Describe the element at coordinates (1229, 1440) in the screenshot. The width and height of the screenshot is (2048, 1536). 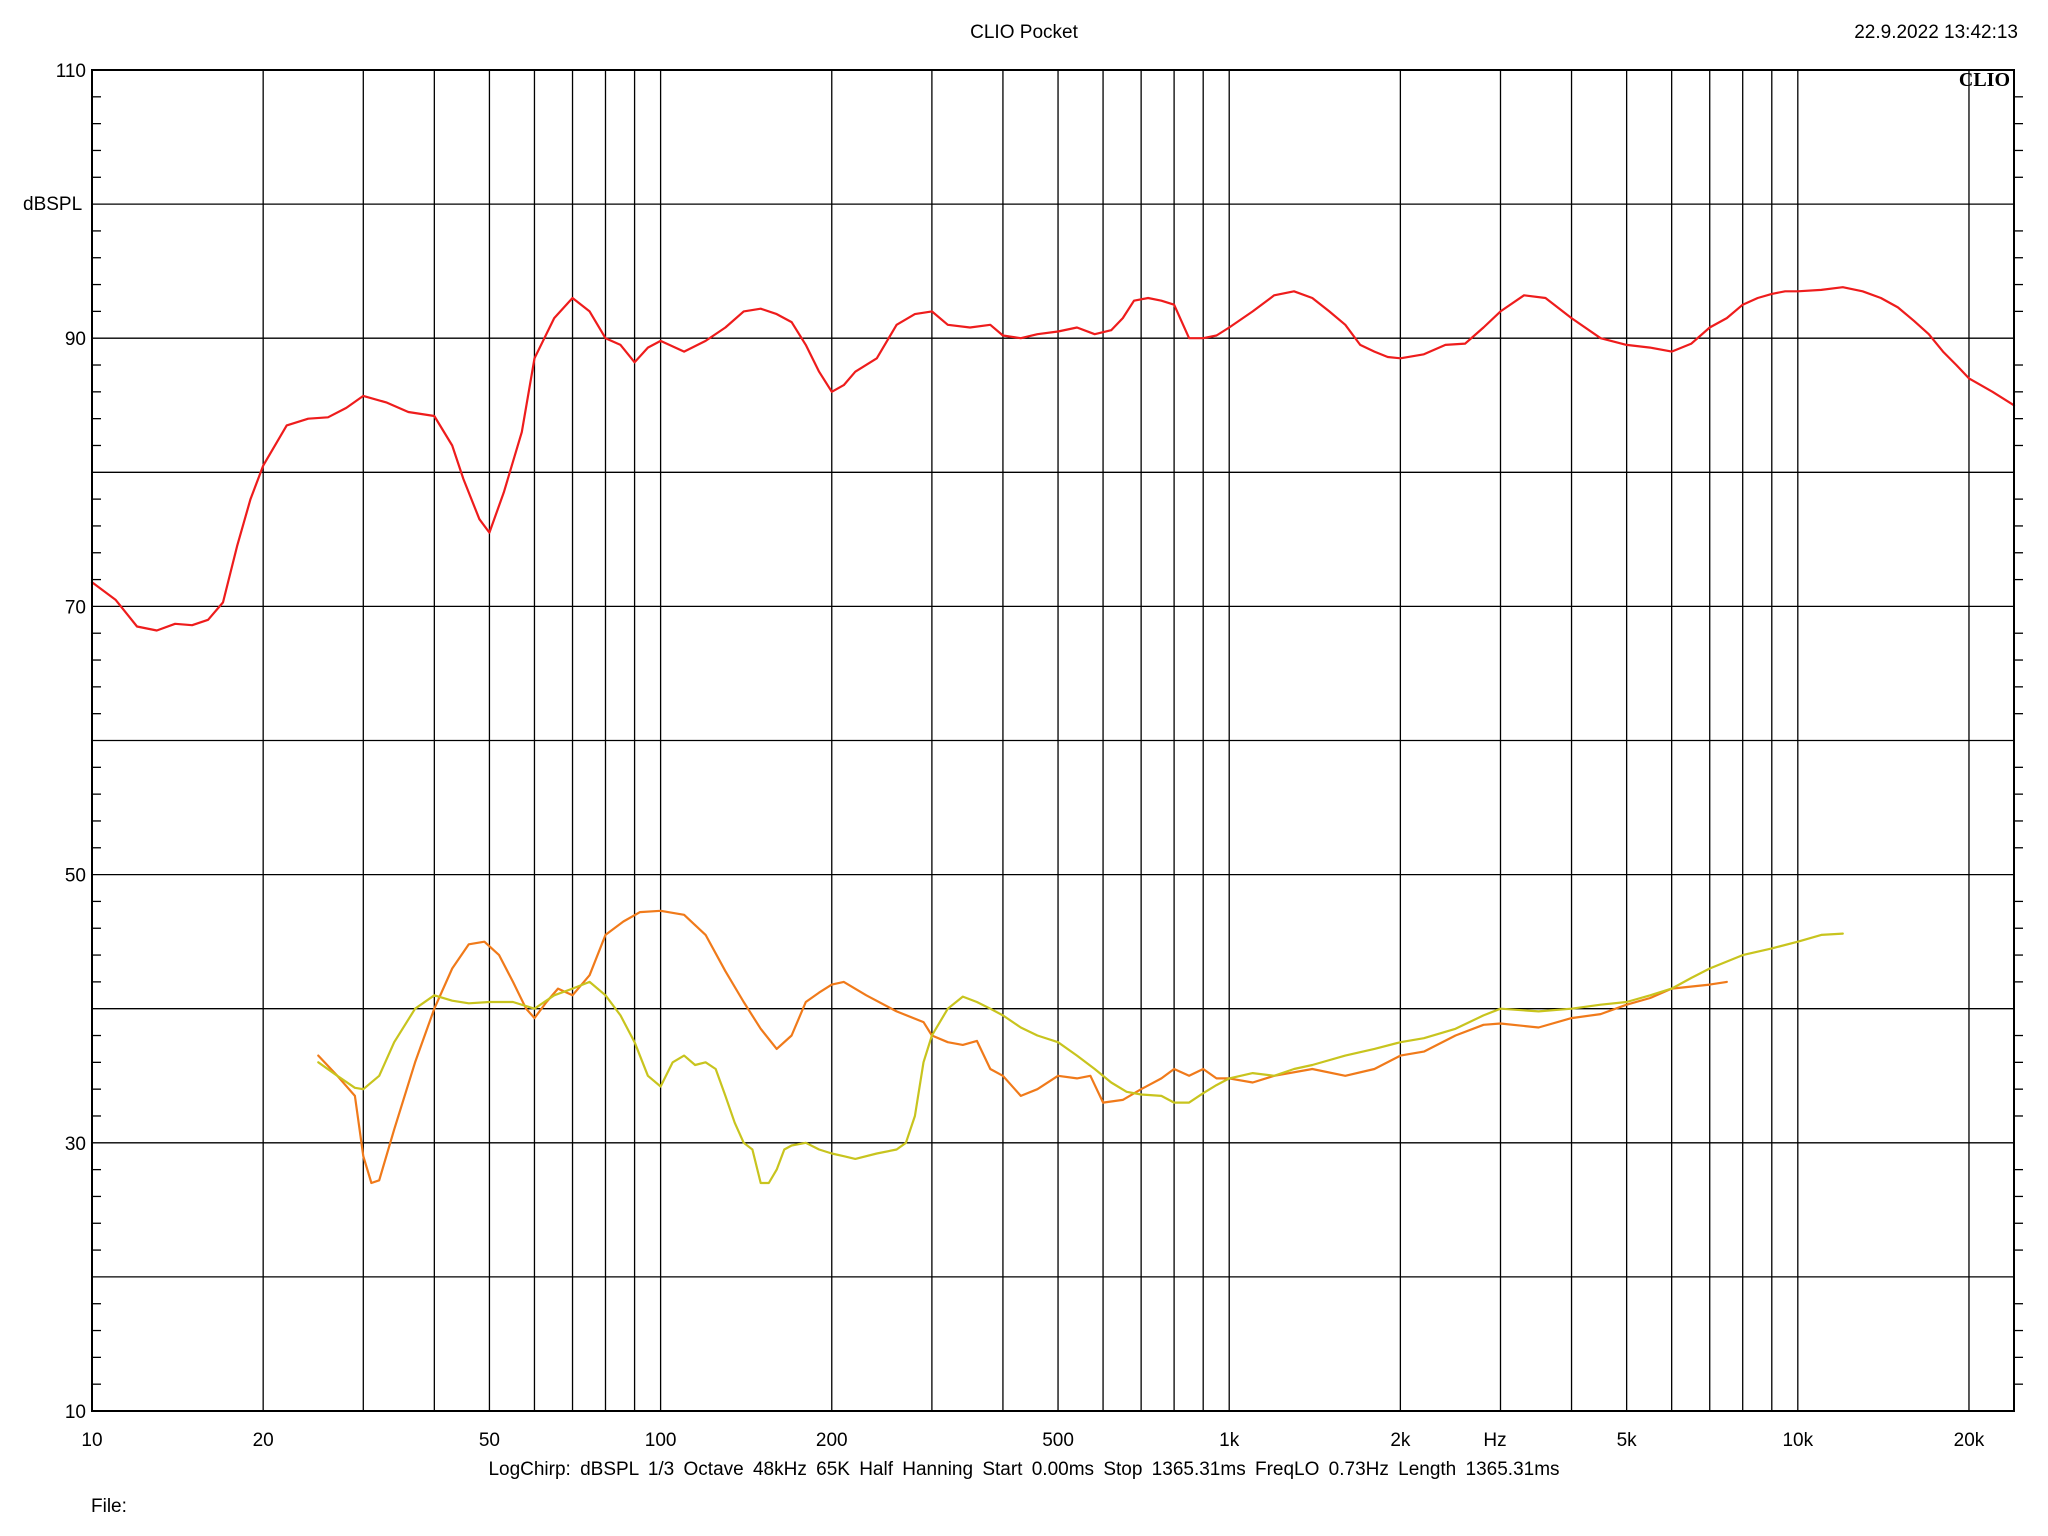
I see `x-tick-label: 1k` at that location.